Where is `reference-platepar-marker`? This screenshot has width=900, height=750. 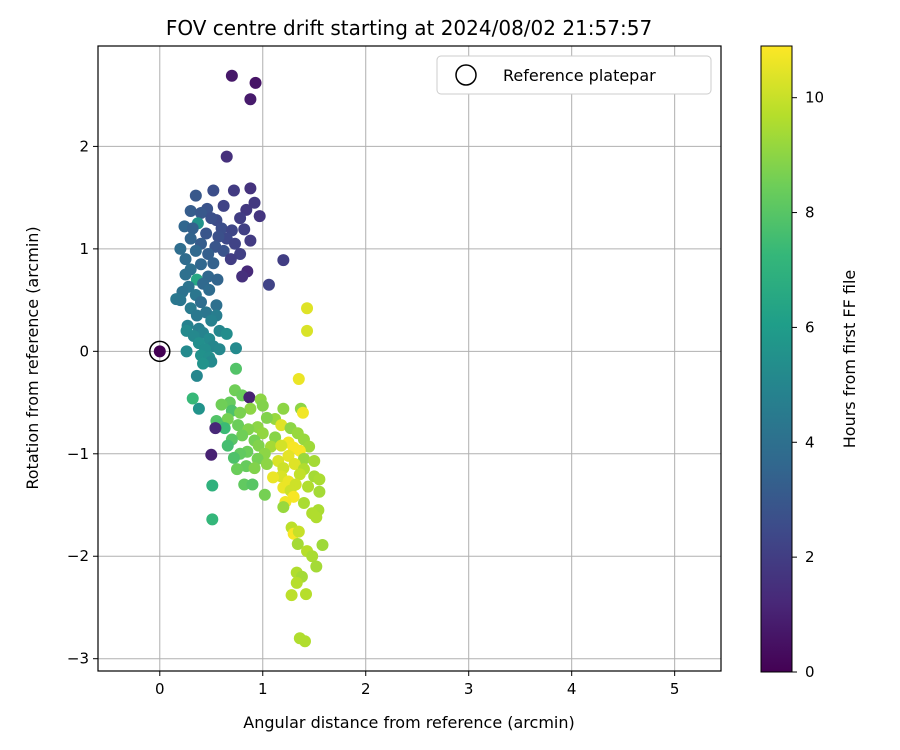 reference-platepar-marker is located at coordinates (160, 351).